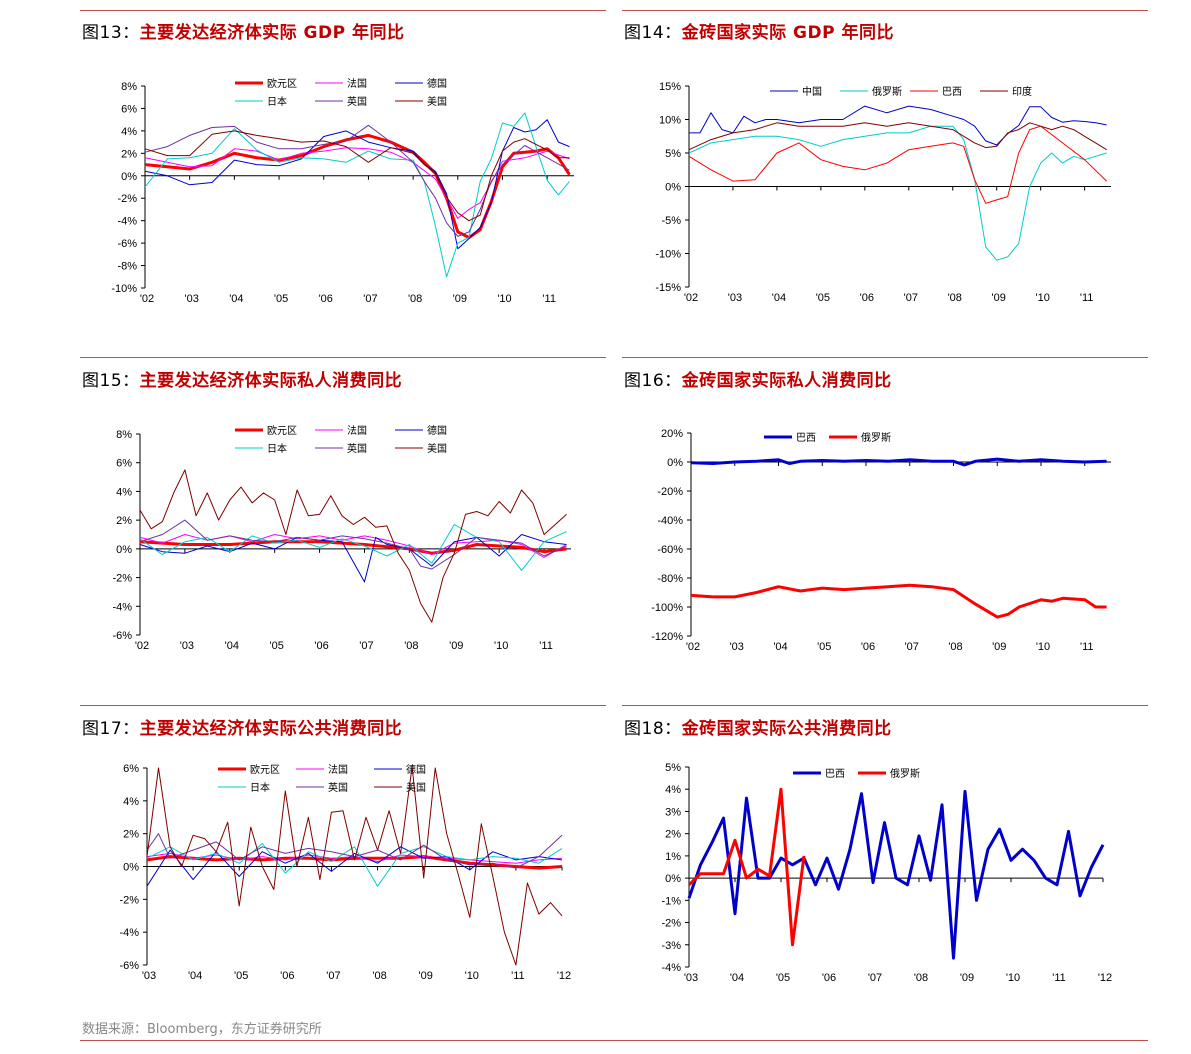 The width and height of the screenshot is (1191, 1054). What do you see at coordinates (812, 91) in the screenshot?
I see `legend-label: 中国` at bounding box center [812, 91].